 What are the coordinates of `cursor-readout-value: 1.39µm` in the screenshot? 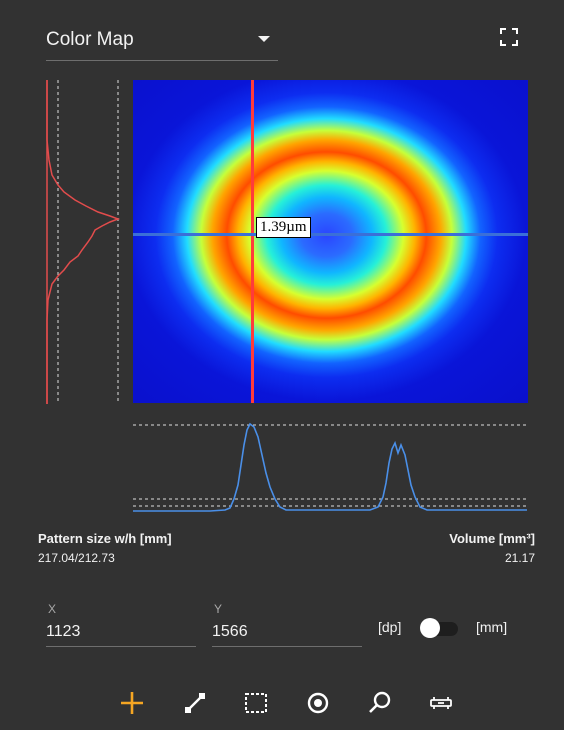 It's located at (283, 227).